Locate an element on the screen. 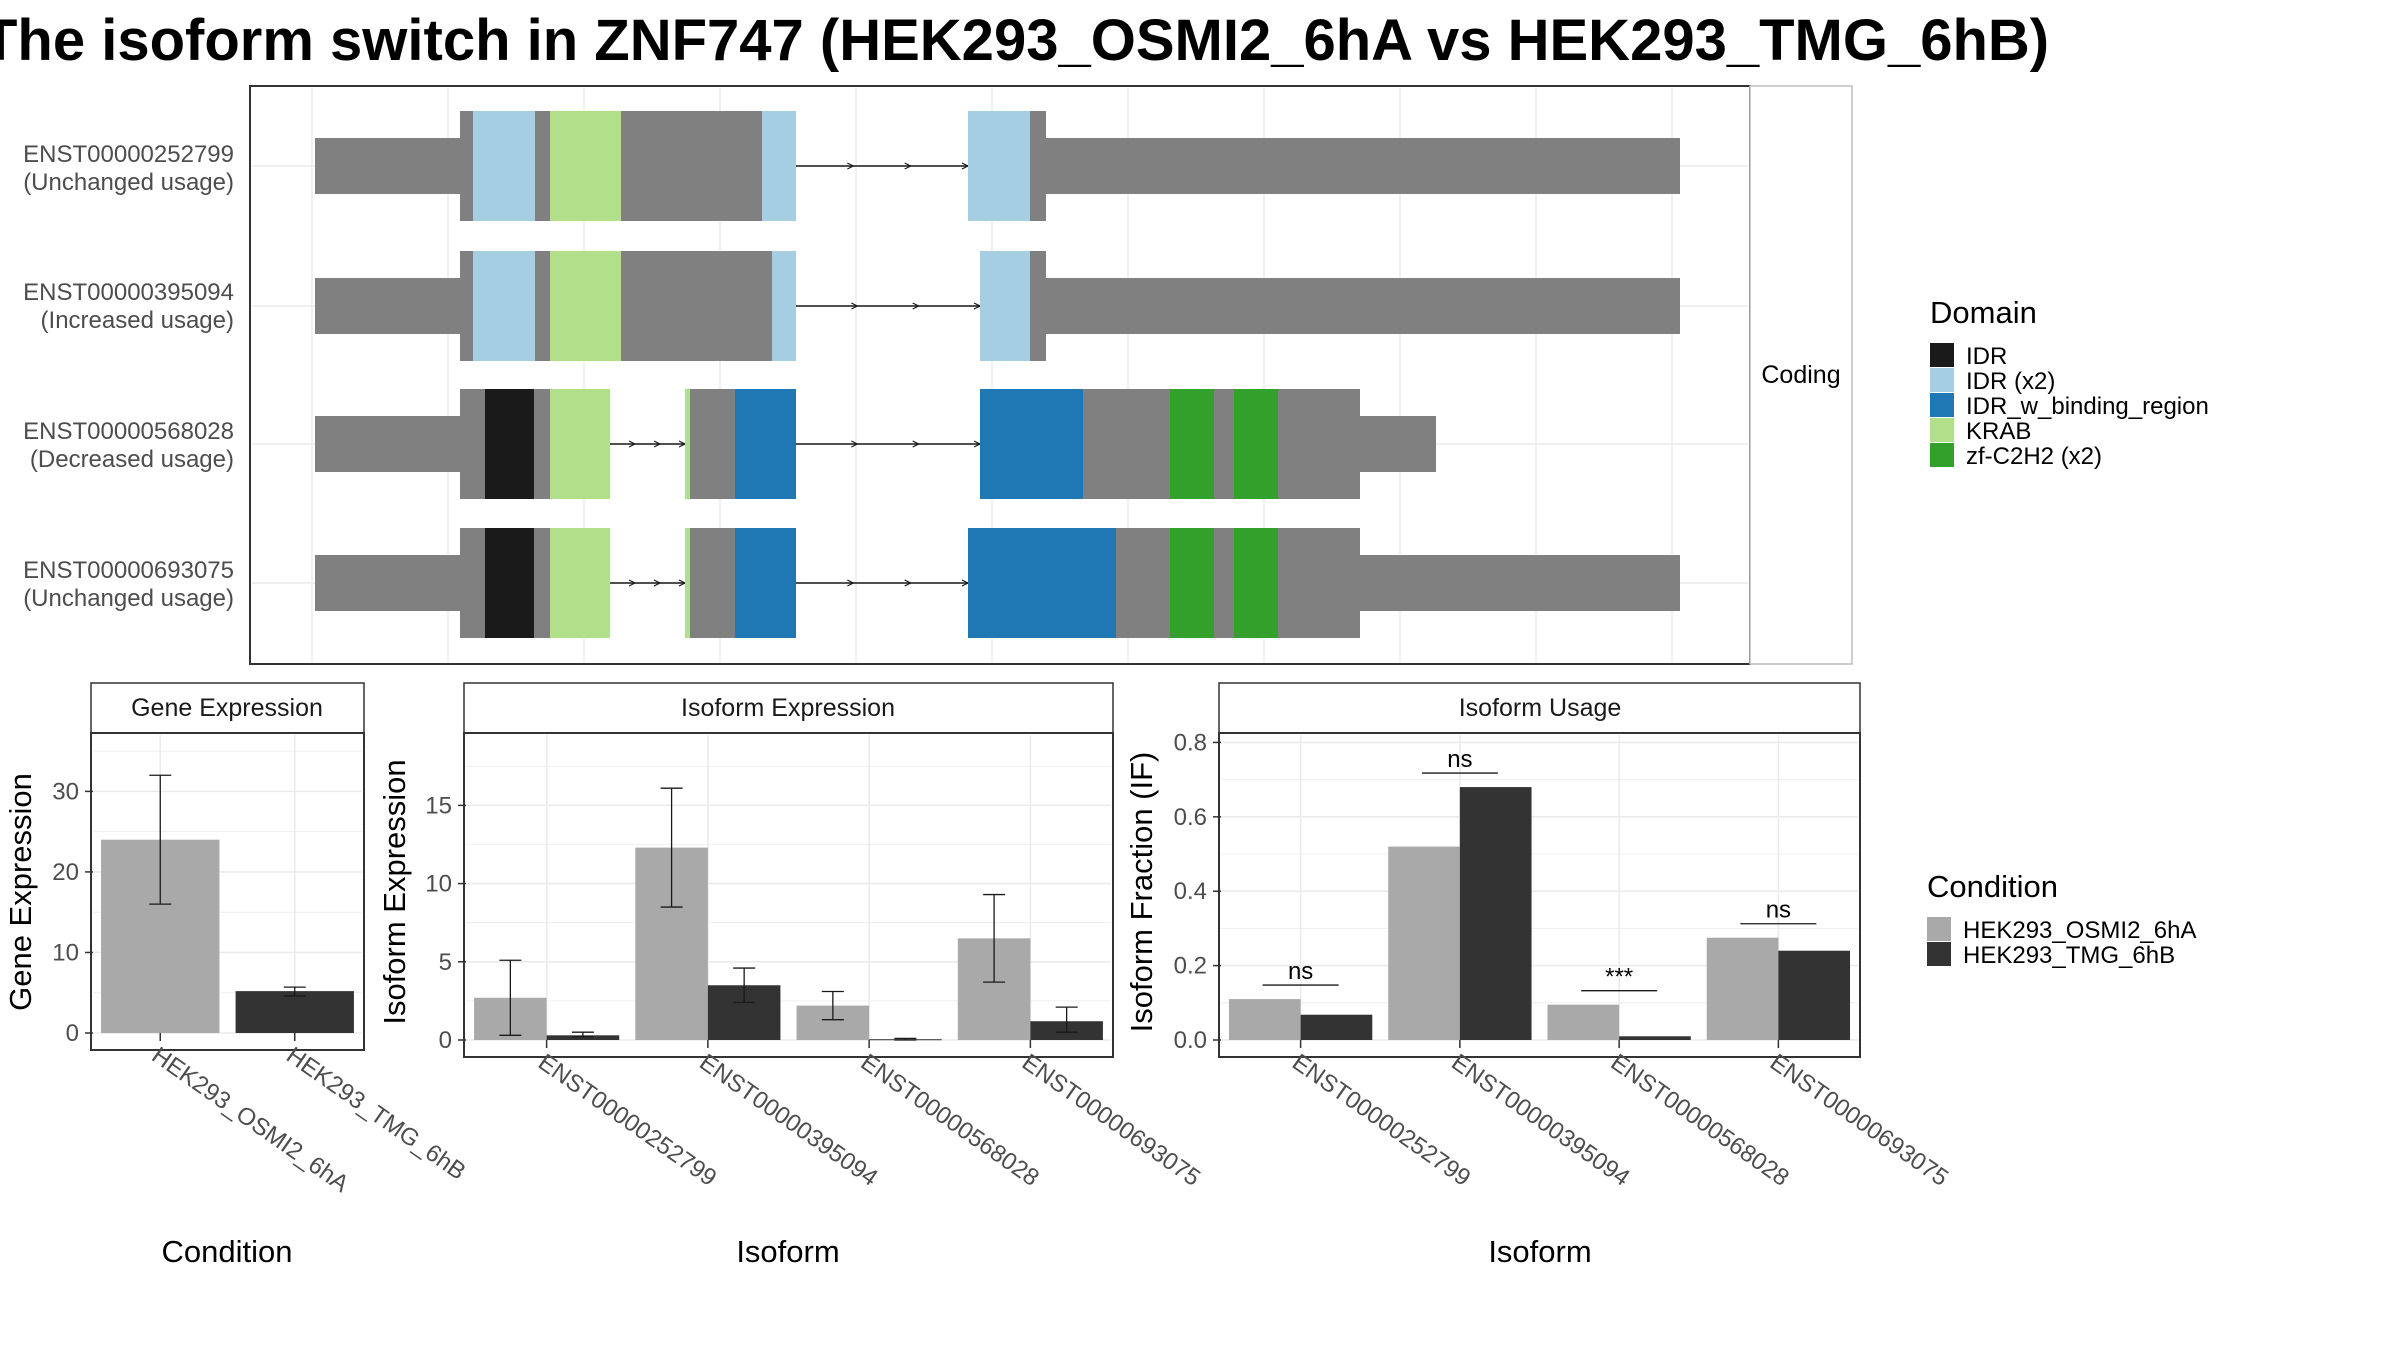 This screenshot has height=1350, width=2400. legend-label: zf-C2H2 (x2) is located at coordinates (2034, 456).